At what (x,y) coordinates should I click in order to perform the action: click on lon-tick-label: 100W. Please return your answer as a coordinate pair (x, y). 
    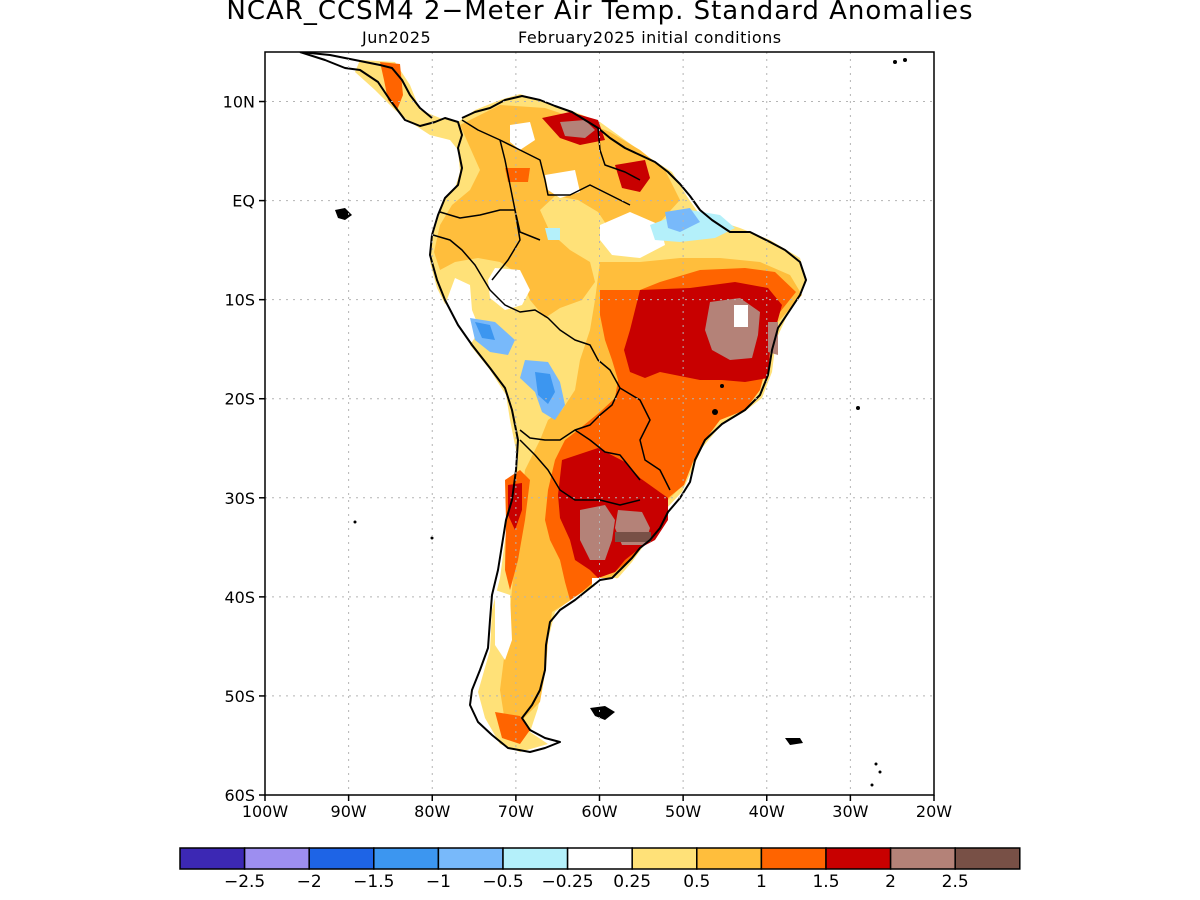
    Looking at the image, I should click on (265, 811).